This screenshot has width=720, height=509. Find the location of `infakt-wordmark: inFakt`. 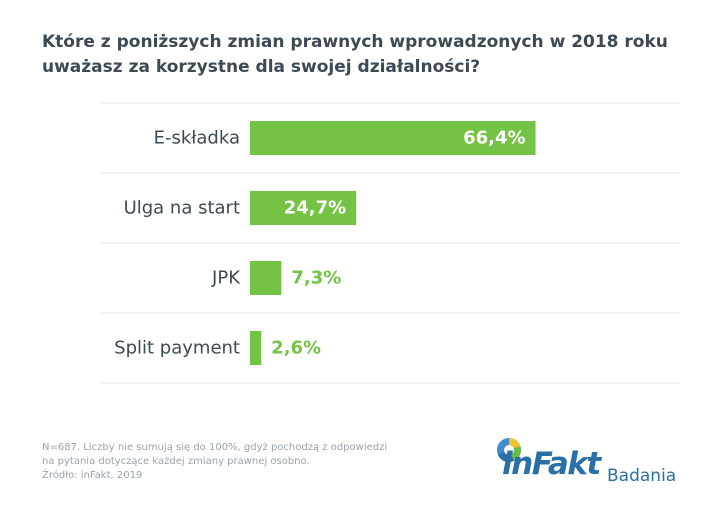

infakt-wordmark: inFakt is located at coordinates (551, 464).